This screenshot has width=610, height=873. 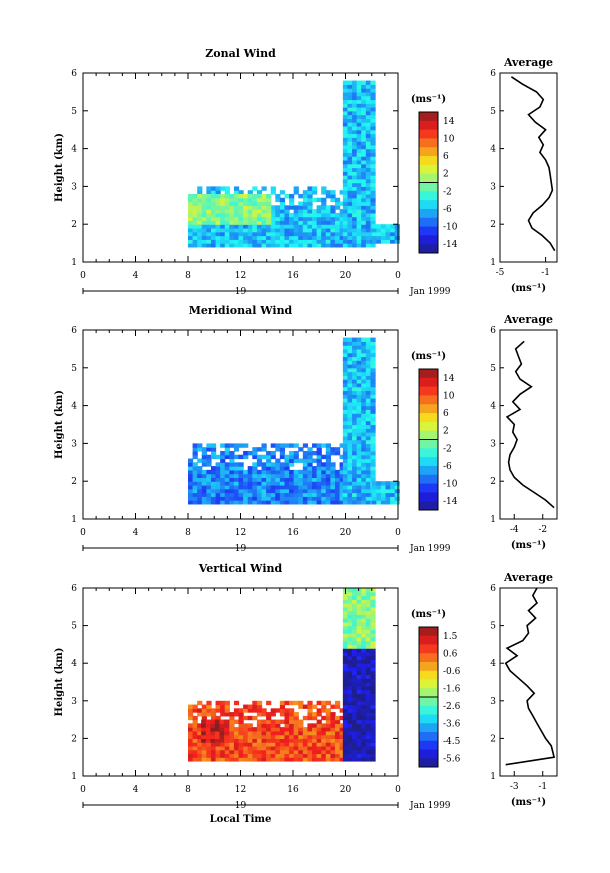 I want to click on average-y-tick-label: 2, so click(x=493, y=225).